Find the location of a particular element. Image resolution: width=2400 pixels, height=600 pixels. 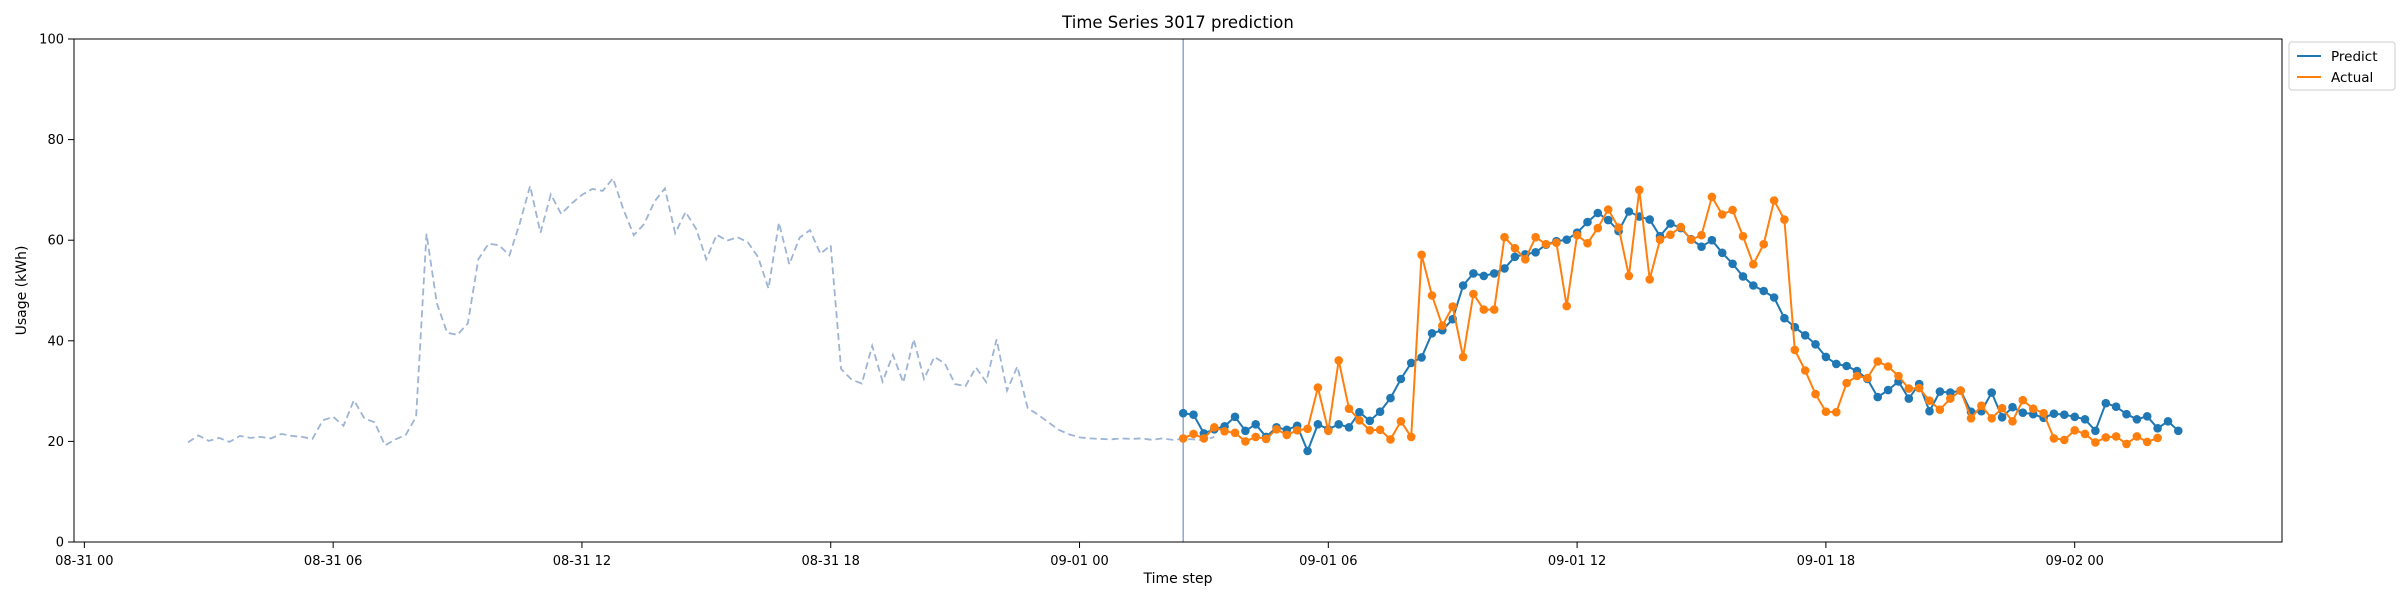

x-tick-label: 09-02 00 is located at coordinates (2074, 561).